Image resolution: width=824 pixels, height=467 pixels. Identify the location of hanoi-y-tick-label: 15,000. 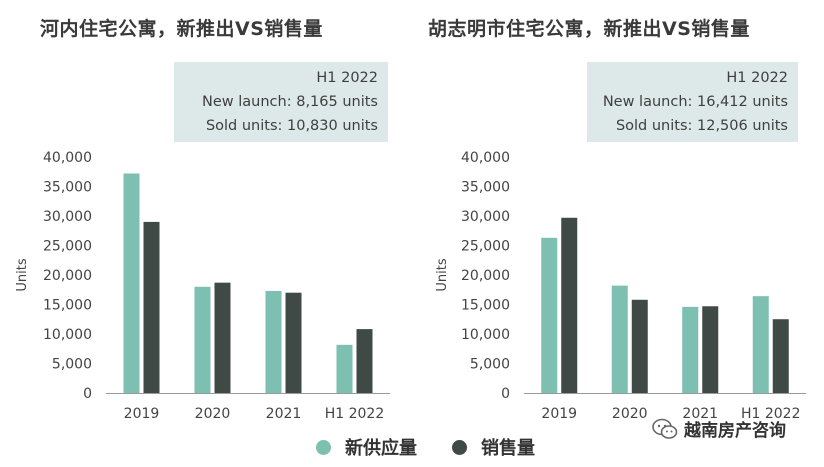
(67, 306).